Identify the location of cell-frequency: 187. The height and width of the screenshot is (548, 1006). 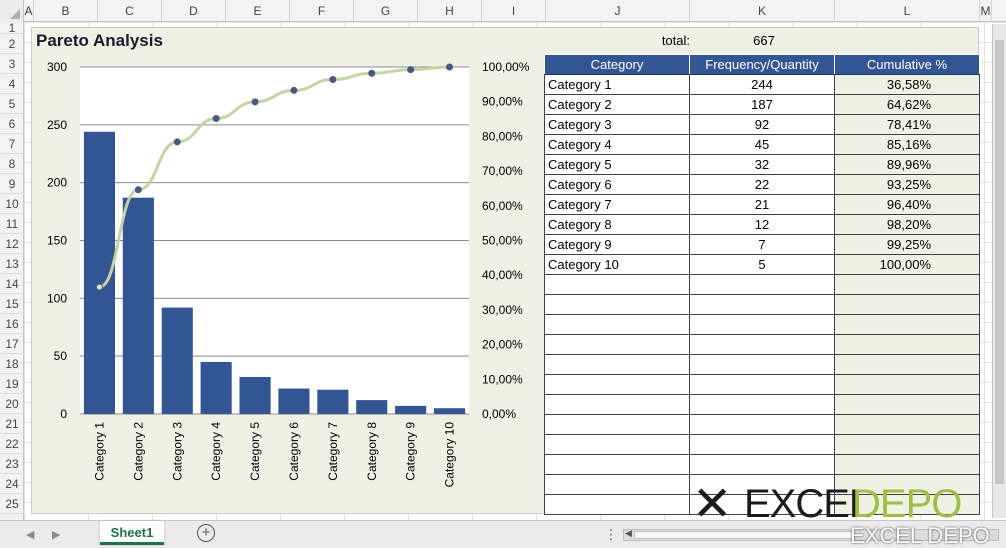
(762, 104).